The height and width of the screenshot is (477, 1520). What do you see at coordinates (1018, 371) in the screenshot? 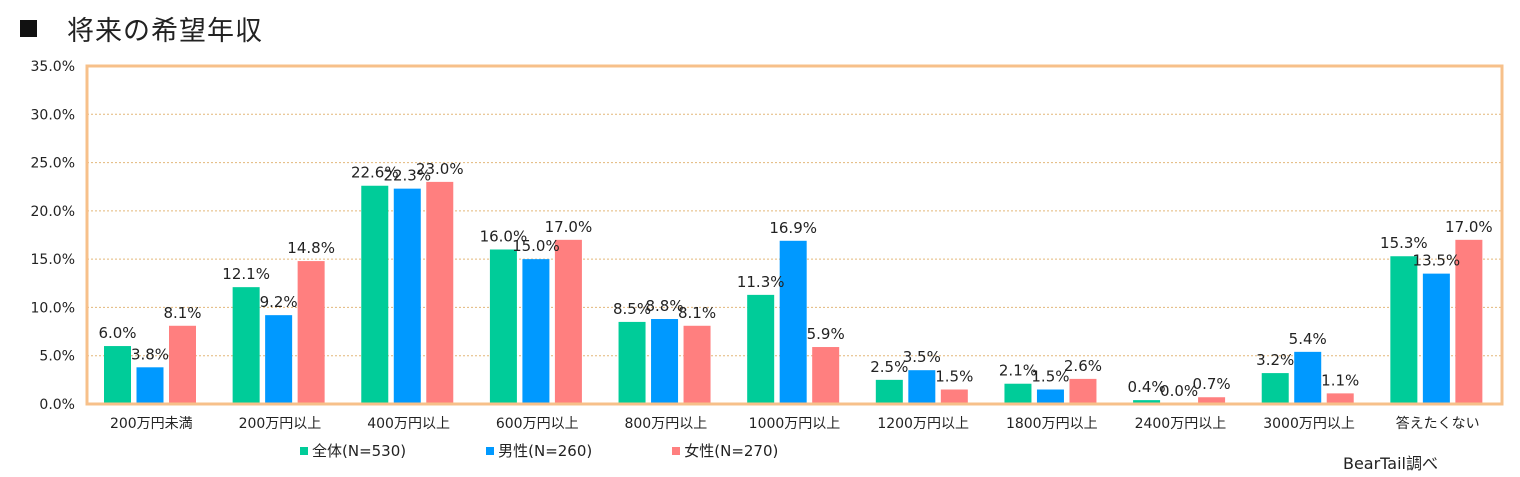
I see `data-label: 2.1%` at bounding box center [1018, 371].